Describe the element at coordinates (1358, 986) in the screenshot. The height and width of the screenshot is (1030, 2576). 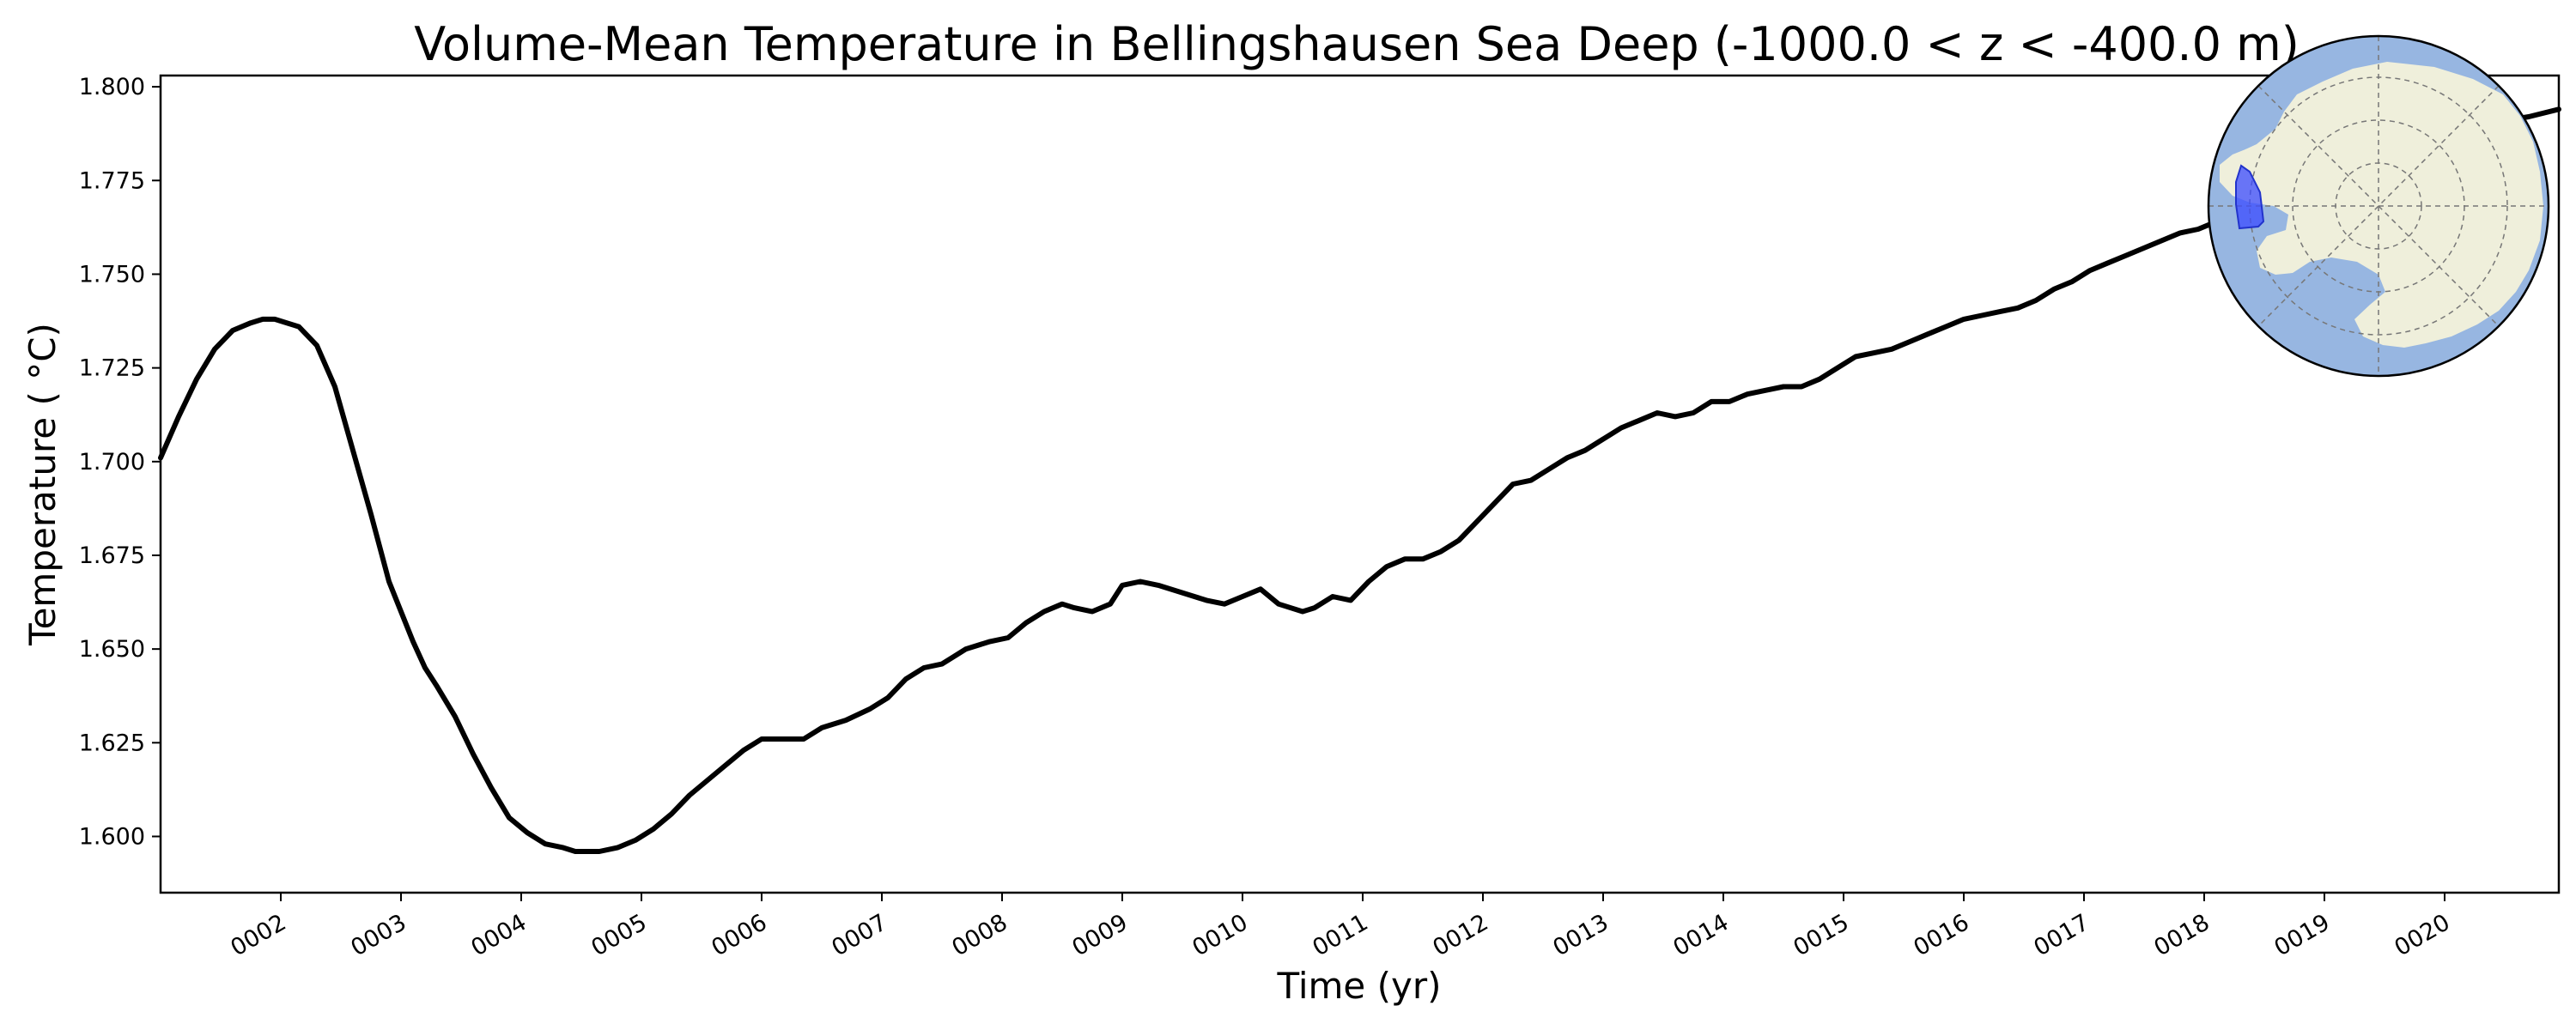
I see `x-axis-label: Time (yr)` at that location.